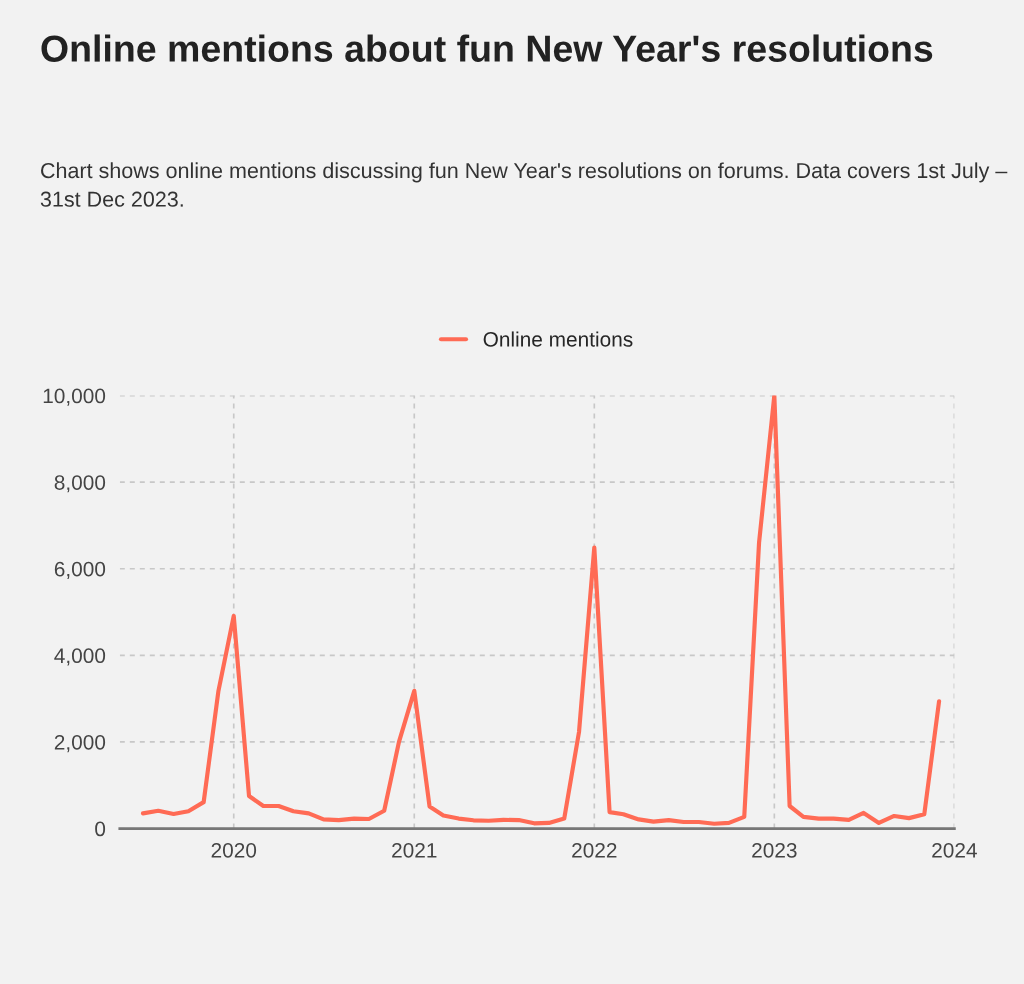  Describe the element at coordinates (234, 850) in the screenshot. I see `x-tick-label: 2020` at that location.